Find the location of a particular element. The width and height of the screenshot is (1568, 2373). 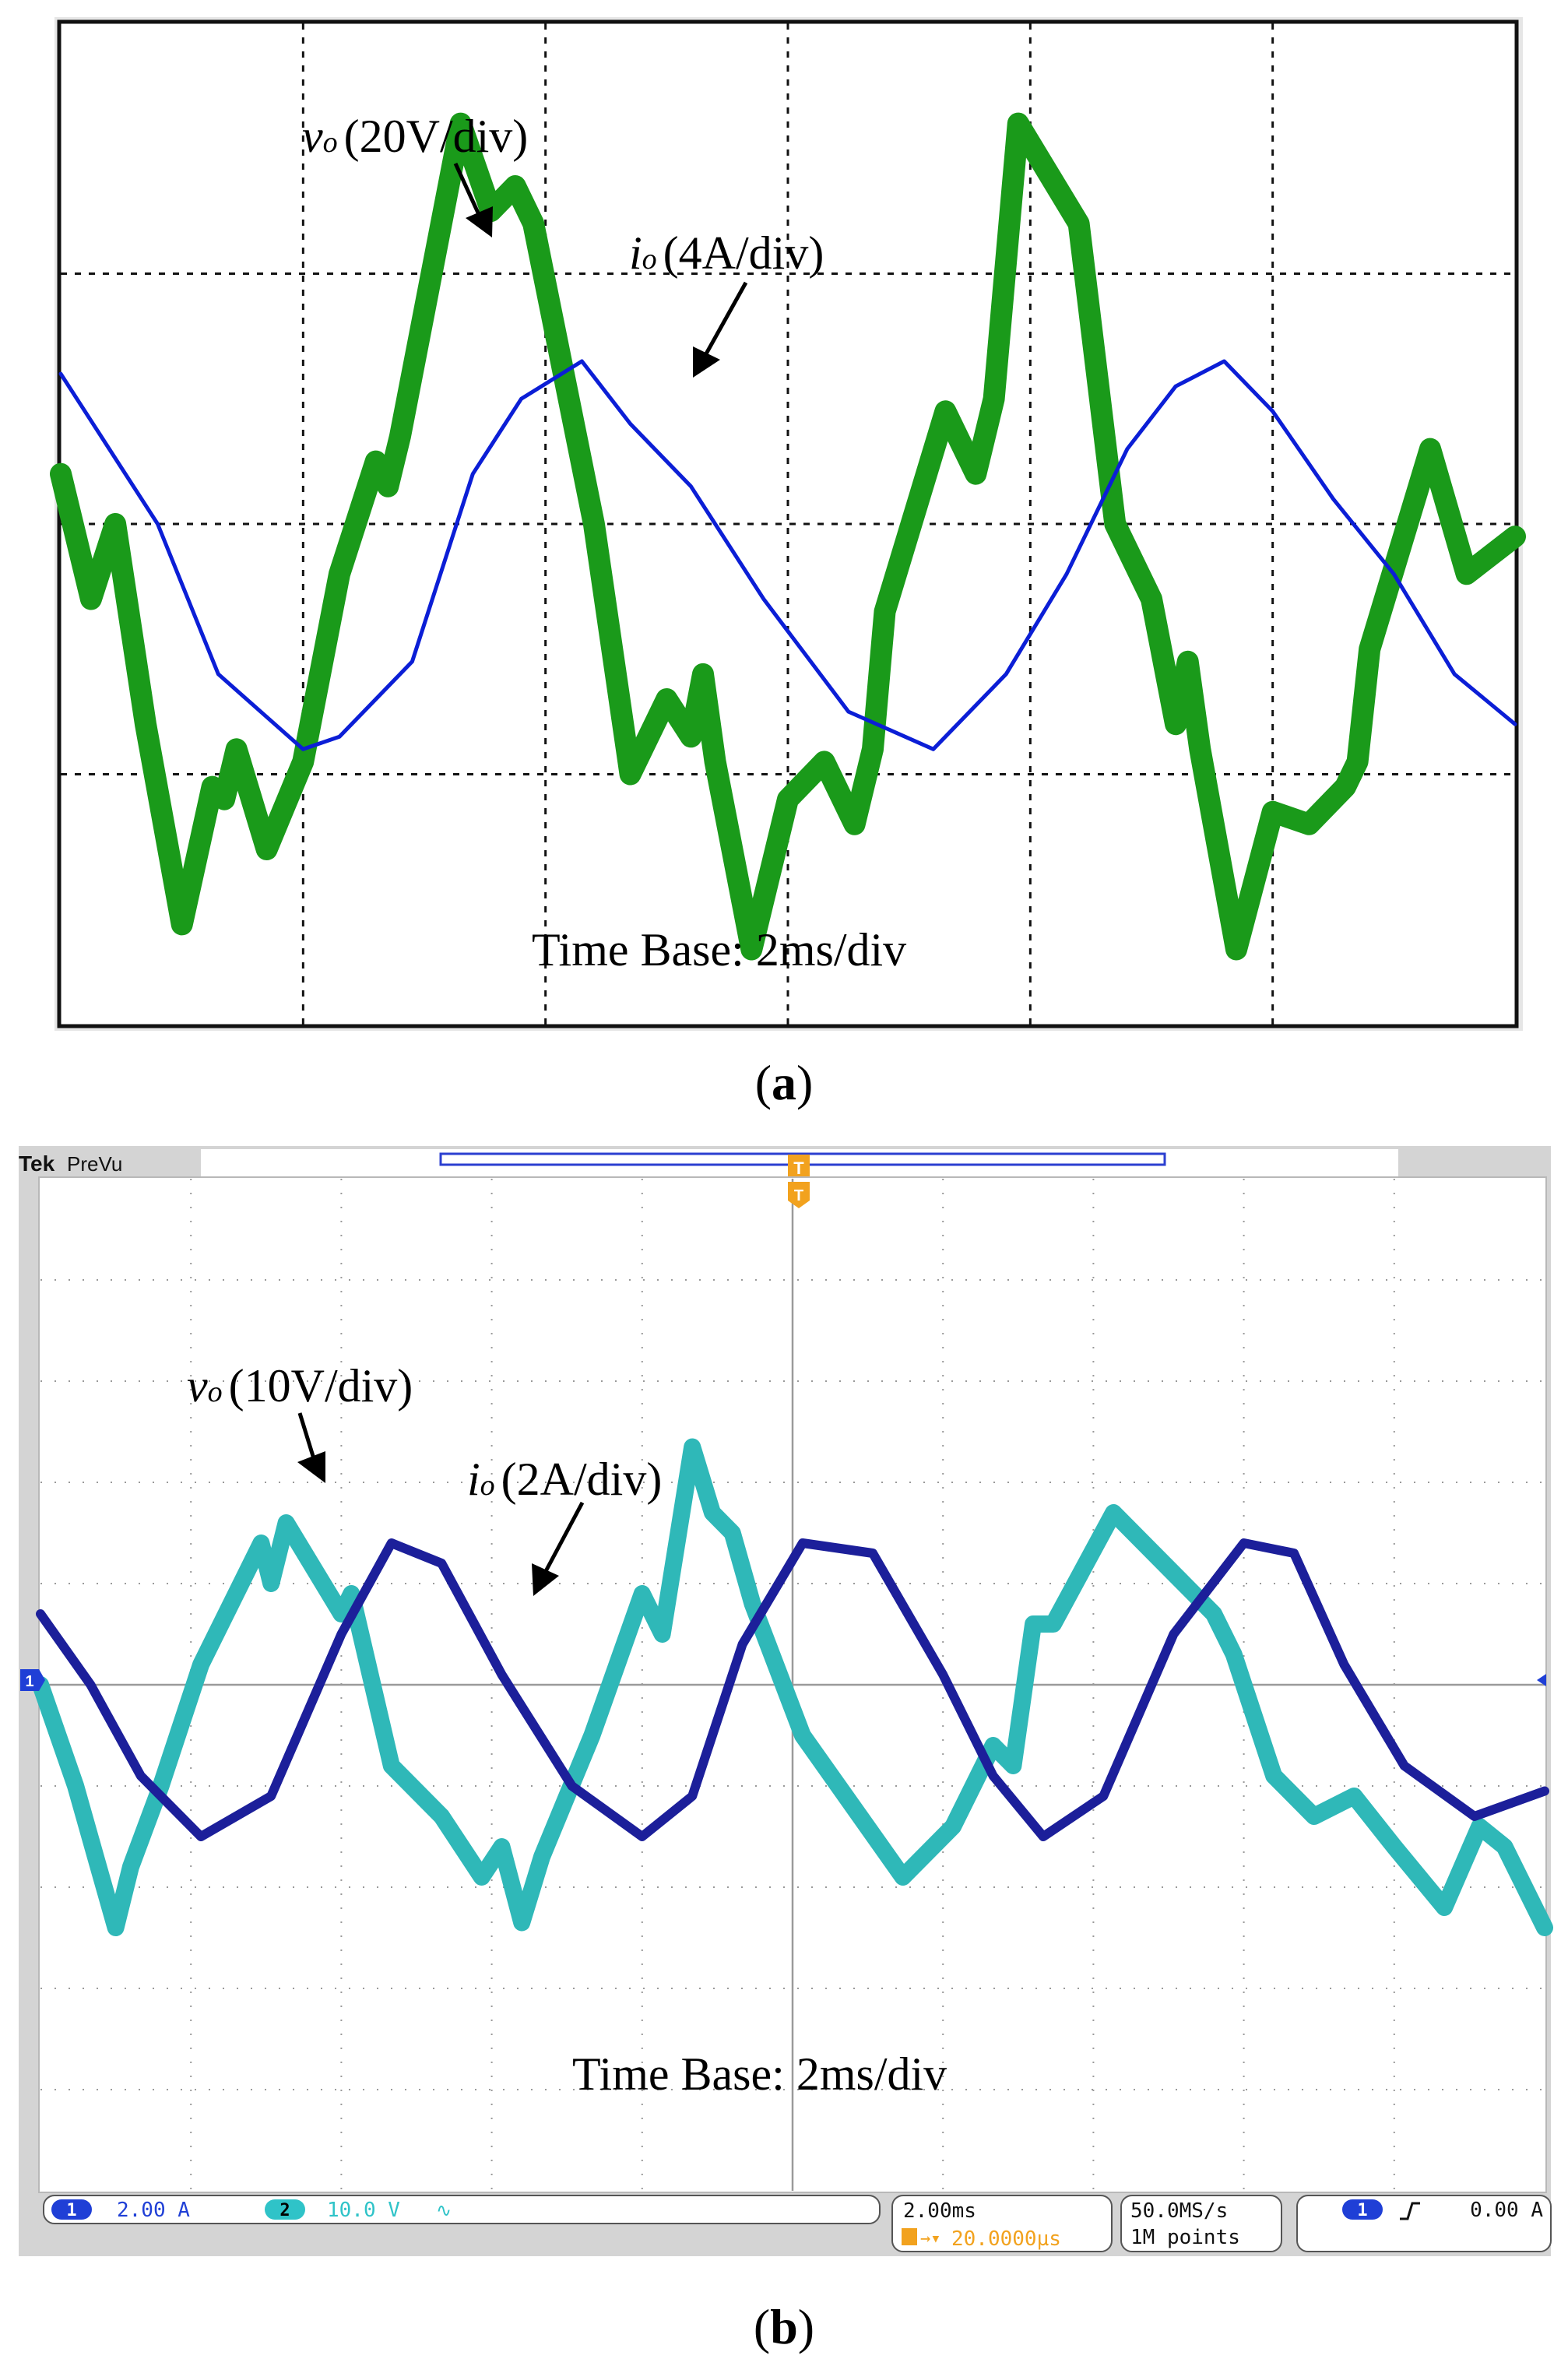

scope-timebase-box is located at coordinates (1002, 2223).